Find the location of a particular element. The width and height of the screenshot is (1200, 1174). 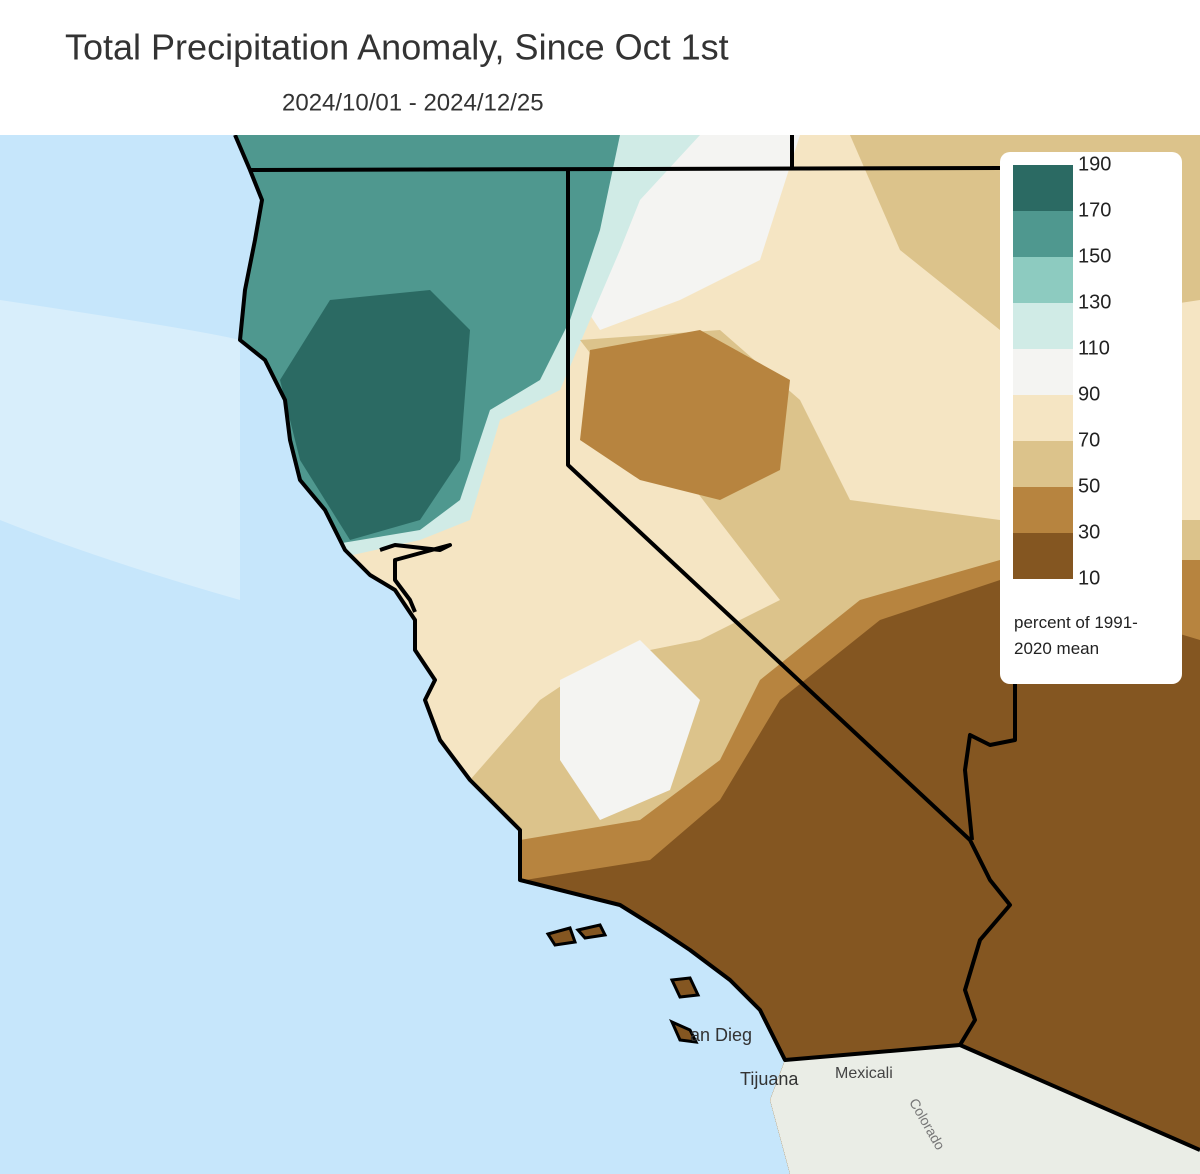

legend-tick-label: 150 is located at coordinates (1094, 256).